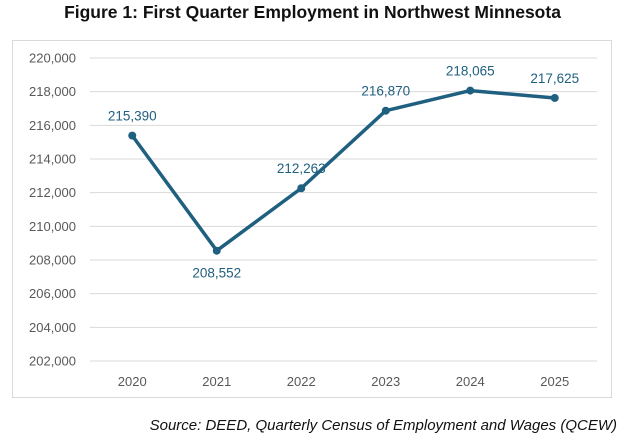 This screenshot has height=444, width=625. Describe the element at coordinates (52, 159) in the screenshot. I see `y-tick-label: 214,000` at that location.